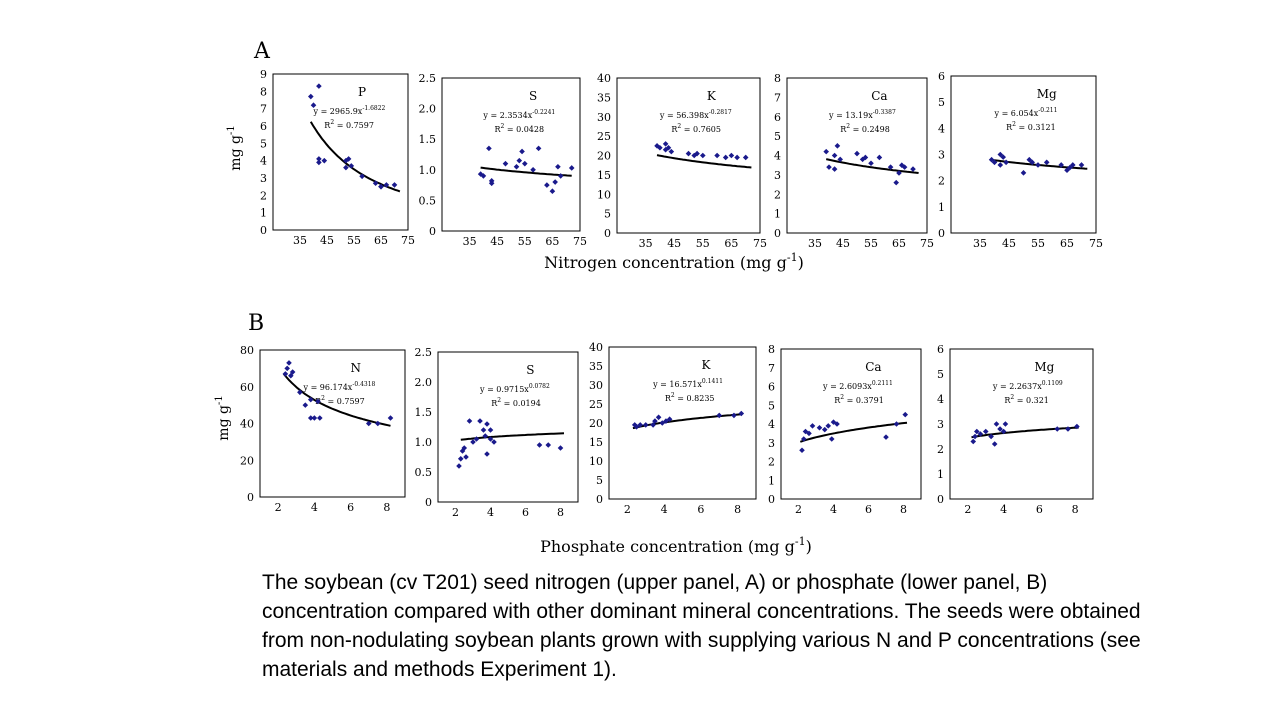 The image size is (1280, 720). What do you see at coordinates (1075, 509) in the screenshot?
I see `x-tick-label: 8` at bounding box center [1075, 509].